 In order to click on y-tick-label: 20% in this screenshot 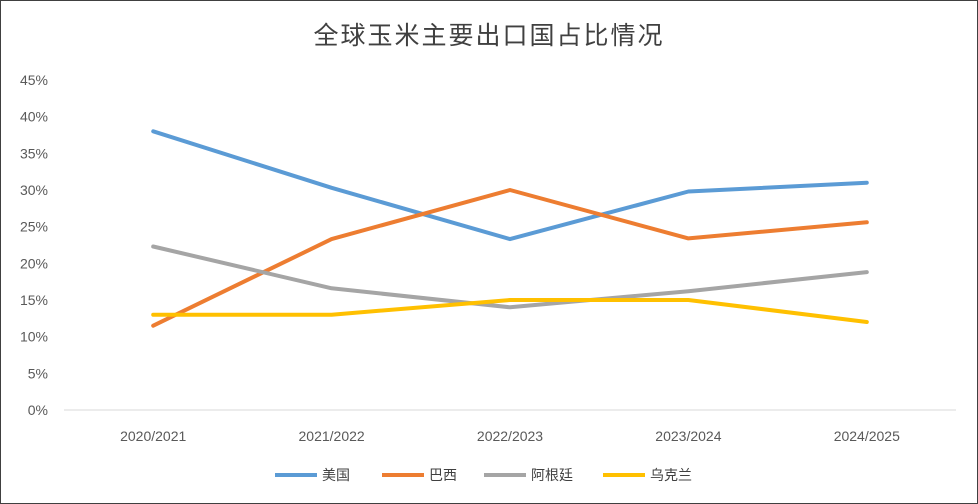, I will do `click(34, 263)`.